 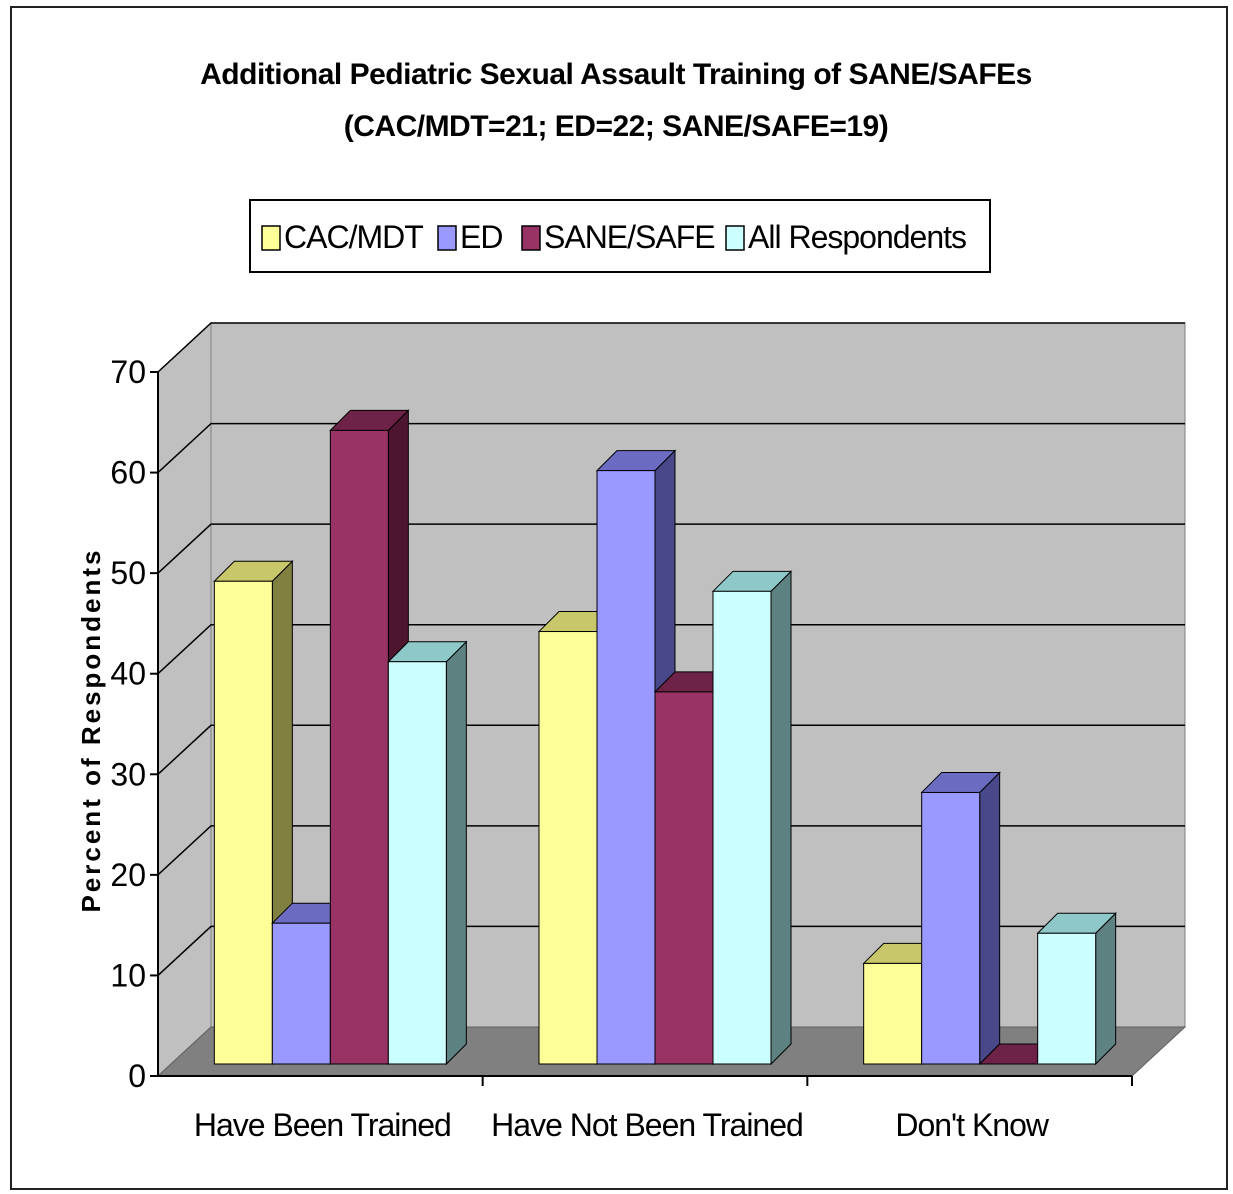 I want to click on legend-label-all-respondents: All Respondents, so click(x=857, y=237).